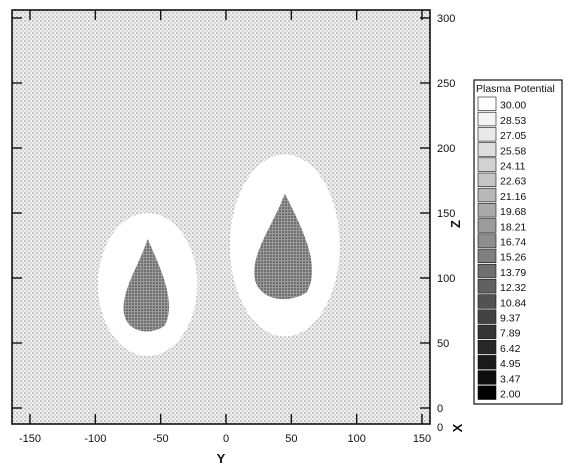 The image size is (568, 468). What do you see at coordinates (513, 136) in the screenshot?
I see `legend-level-label: 27.05` at bounding box center [513, 136].